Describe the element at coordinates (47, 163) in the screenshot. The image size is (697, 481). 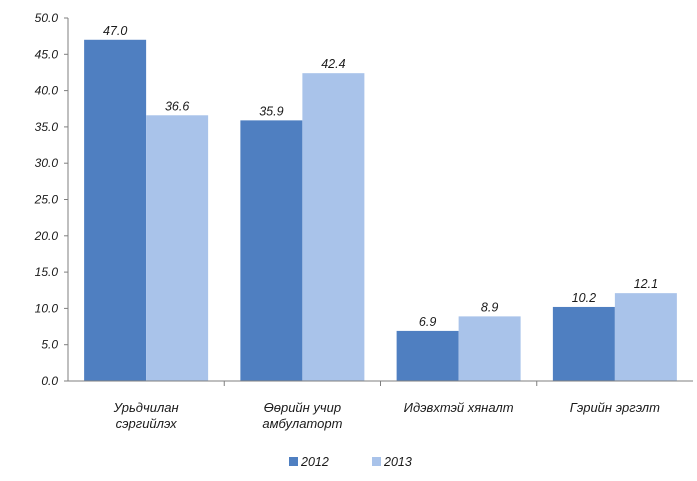
I see `y-tick-label: 30.0` at that location.